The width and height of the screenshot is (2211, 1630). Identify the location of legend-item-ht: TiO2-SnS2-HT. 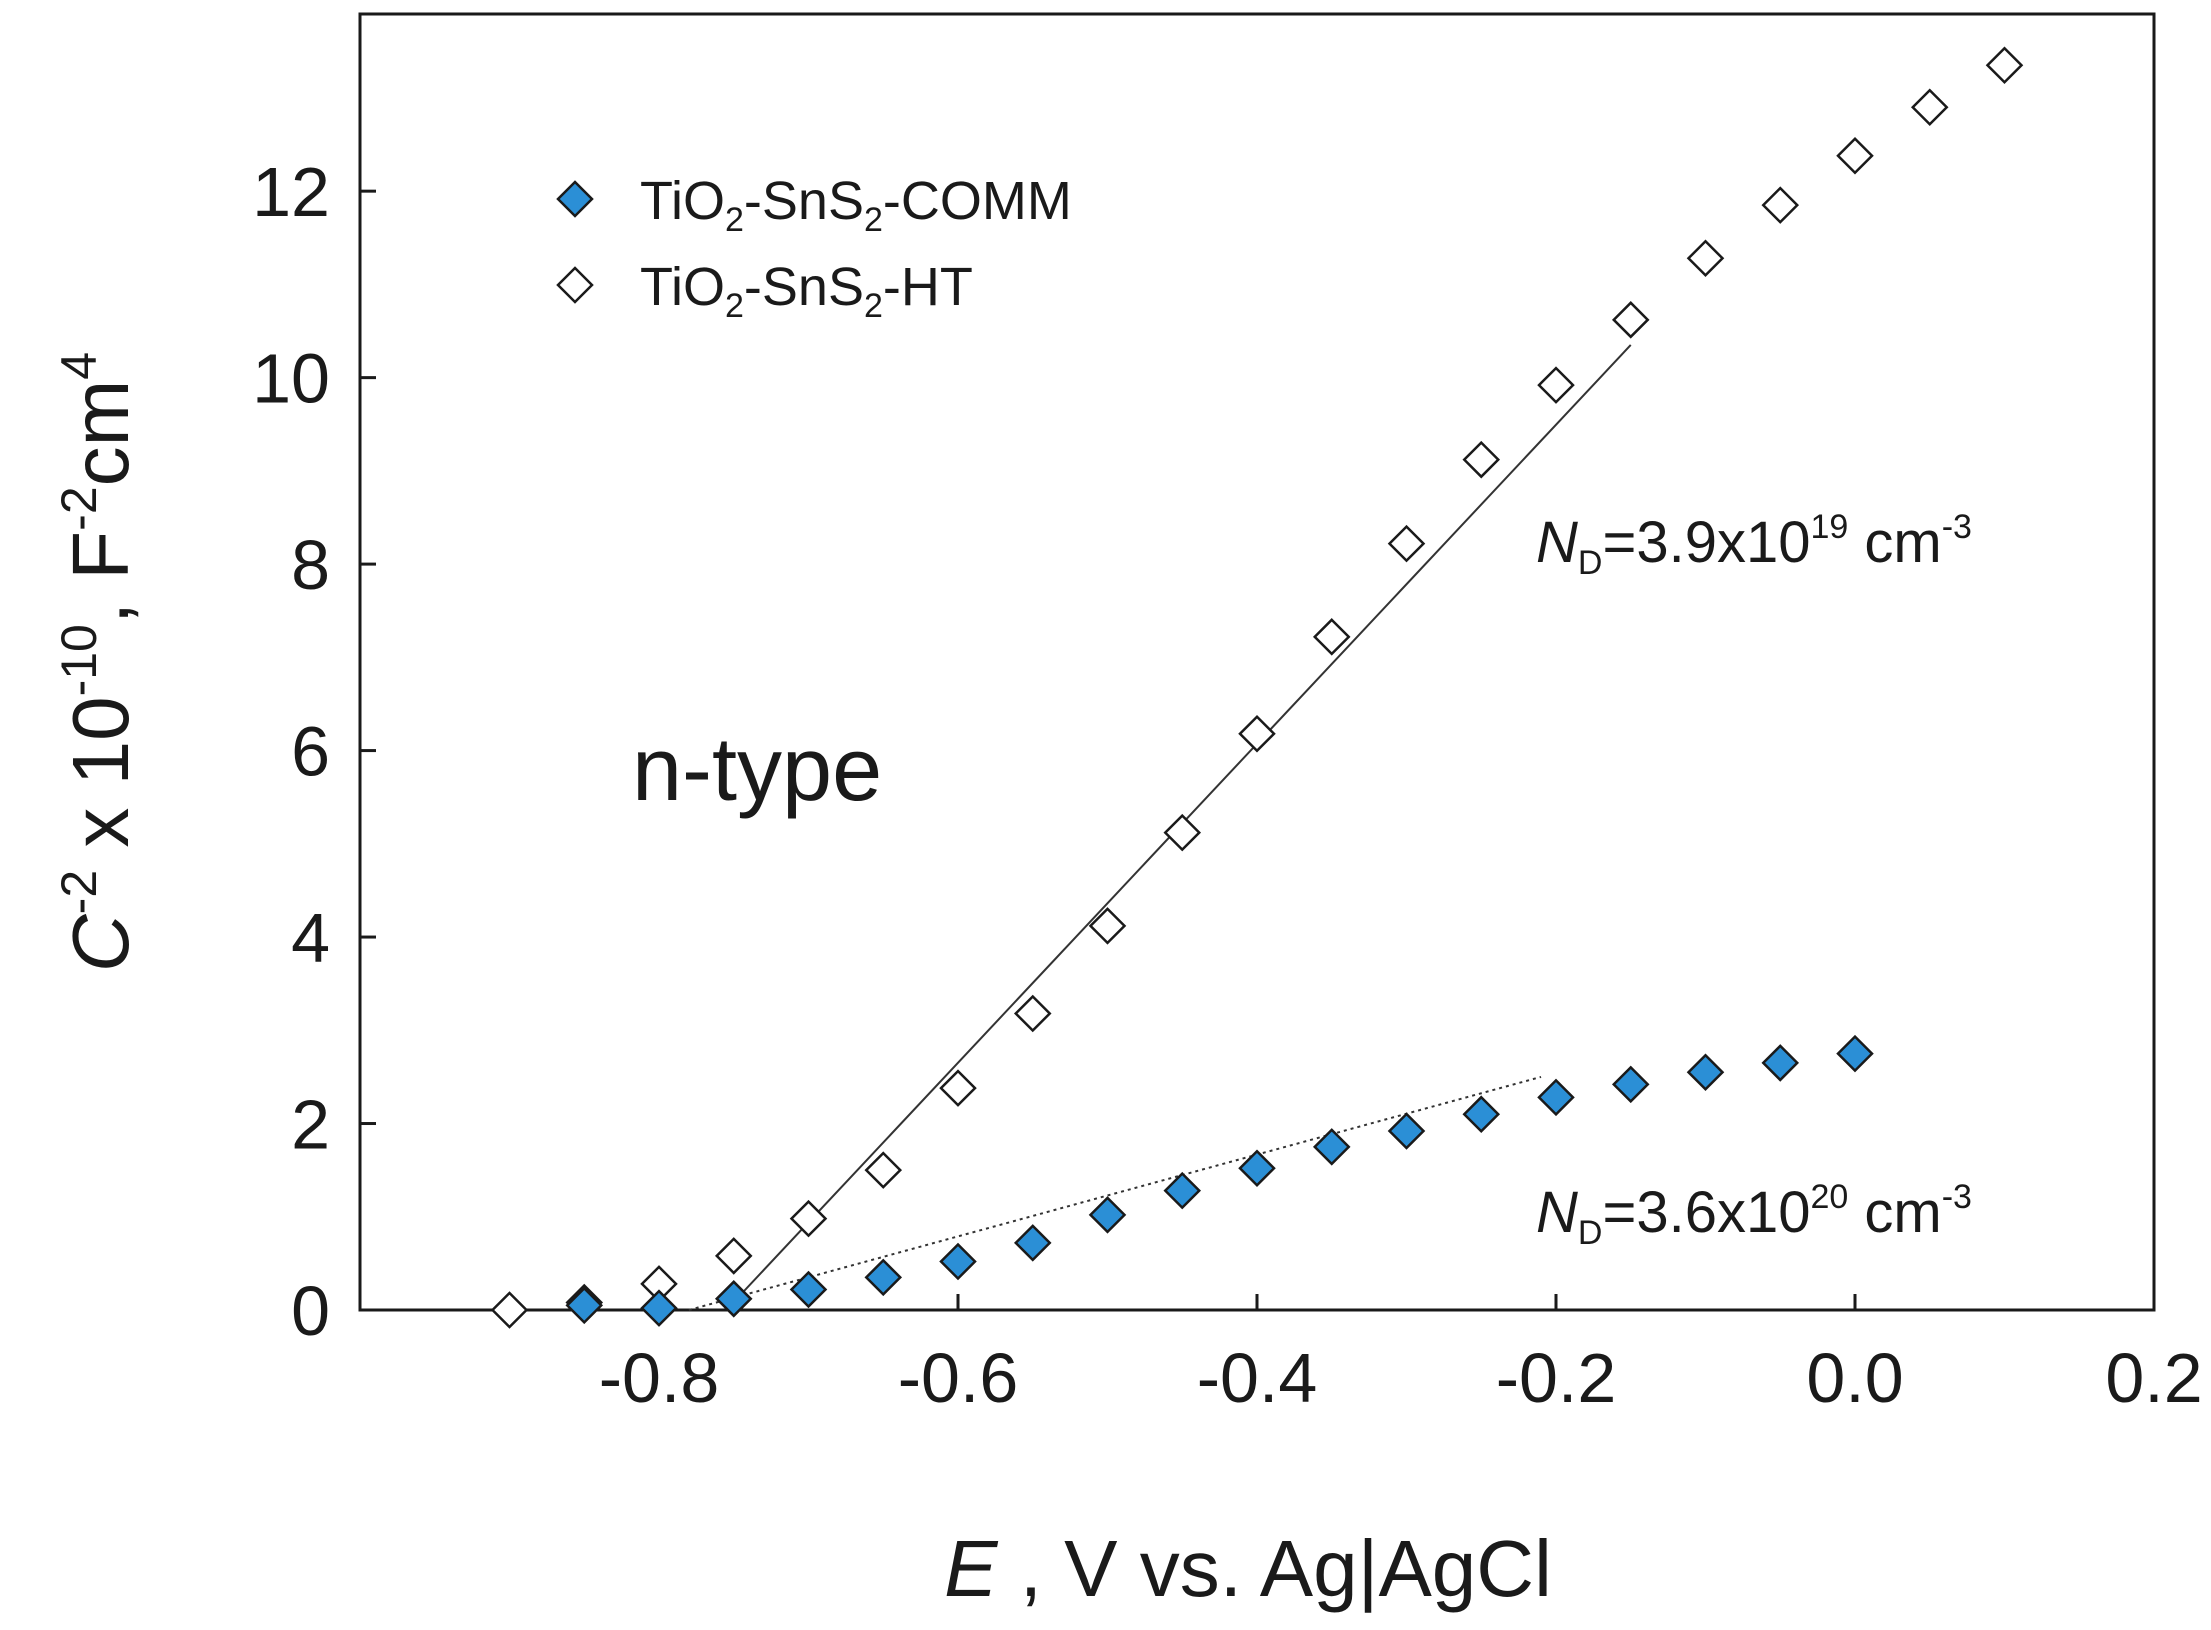
(764, 291).